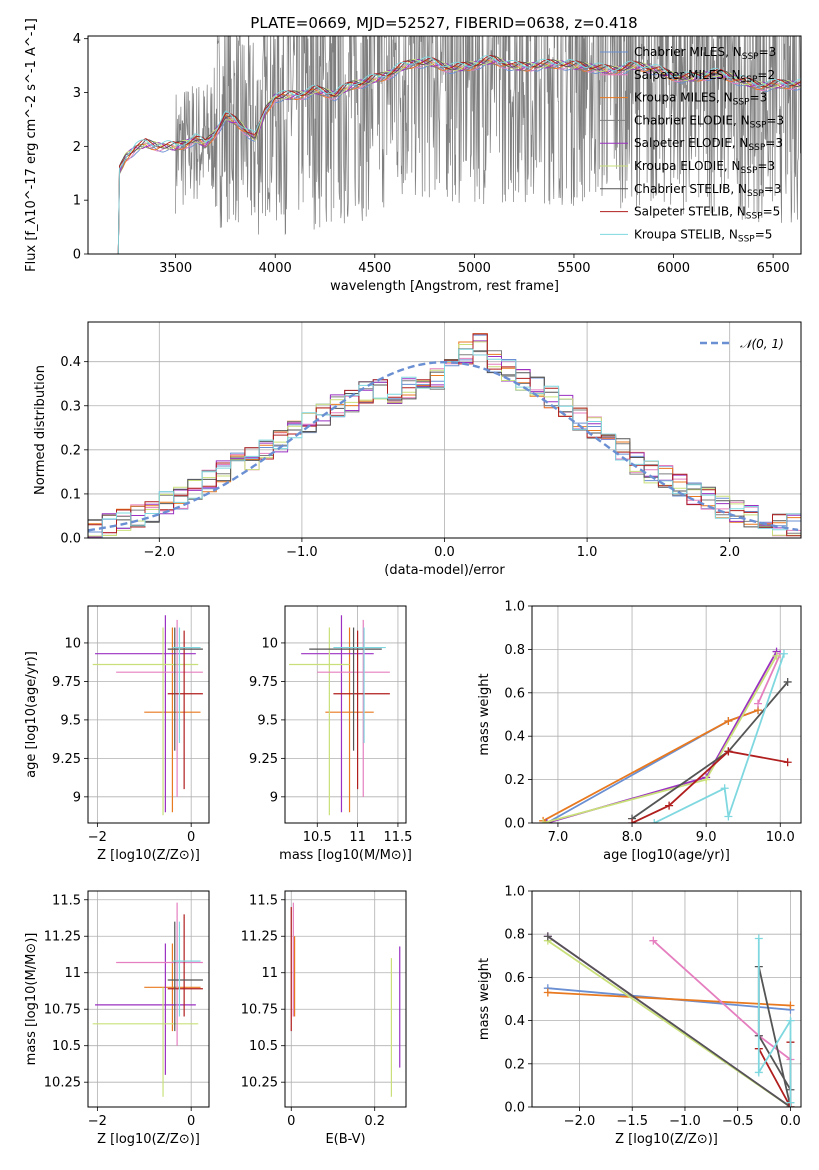  I want to click on x-tick-label: 10.5, so click(317, 837).